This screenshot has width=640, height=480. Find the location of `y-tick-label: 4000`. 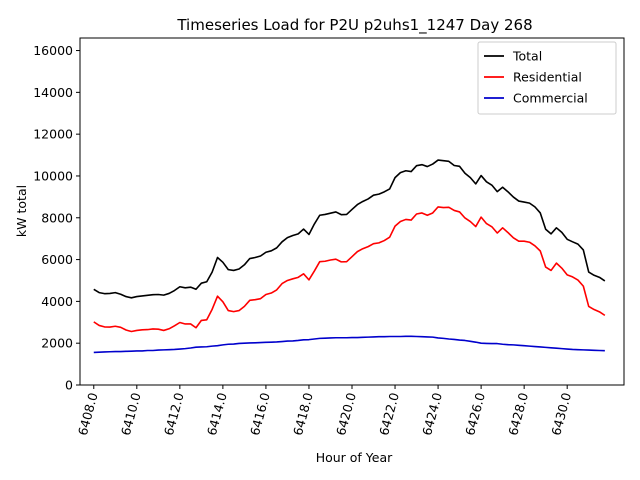

y-tick-label: 4000 is located at coordinates (57, 301).